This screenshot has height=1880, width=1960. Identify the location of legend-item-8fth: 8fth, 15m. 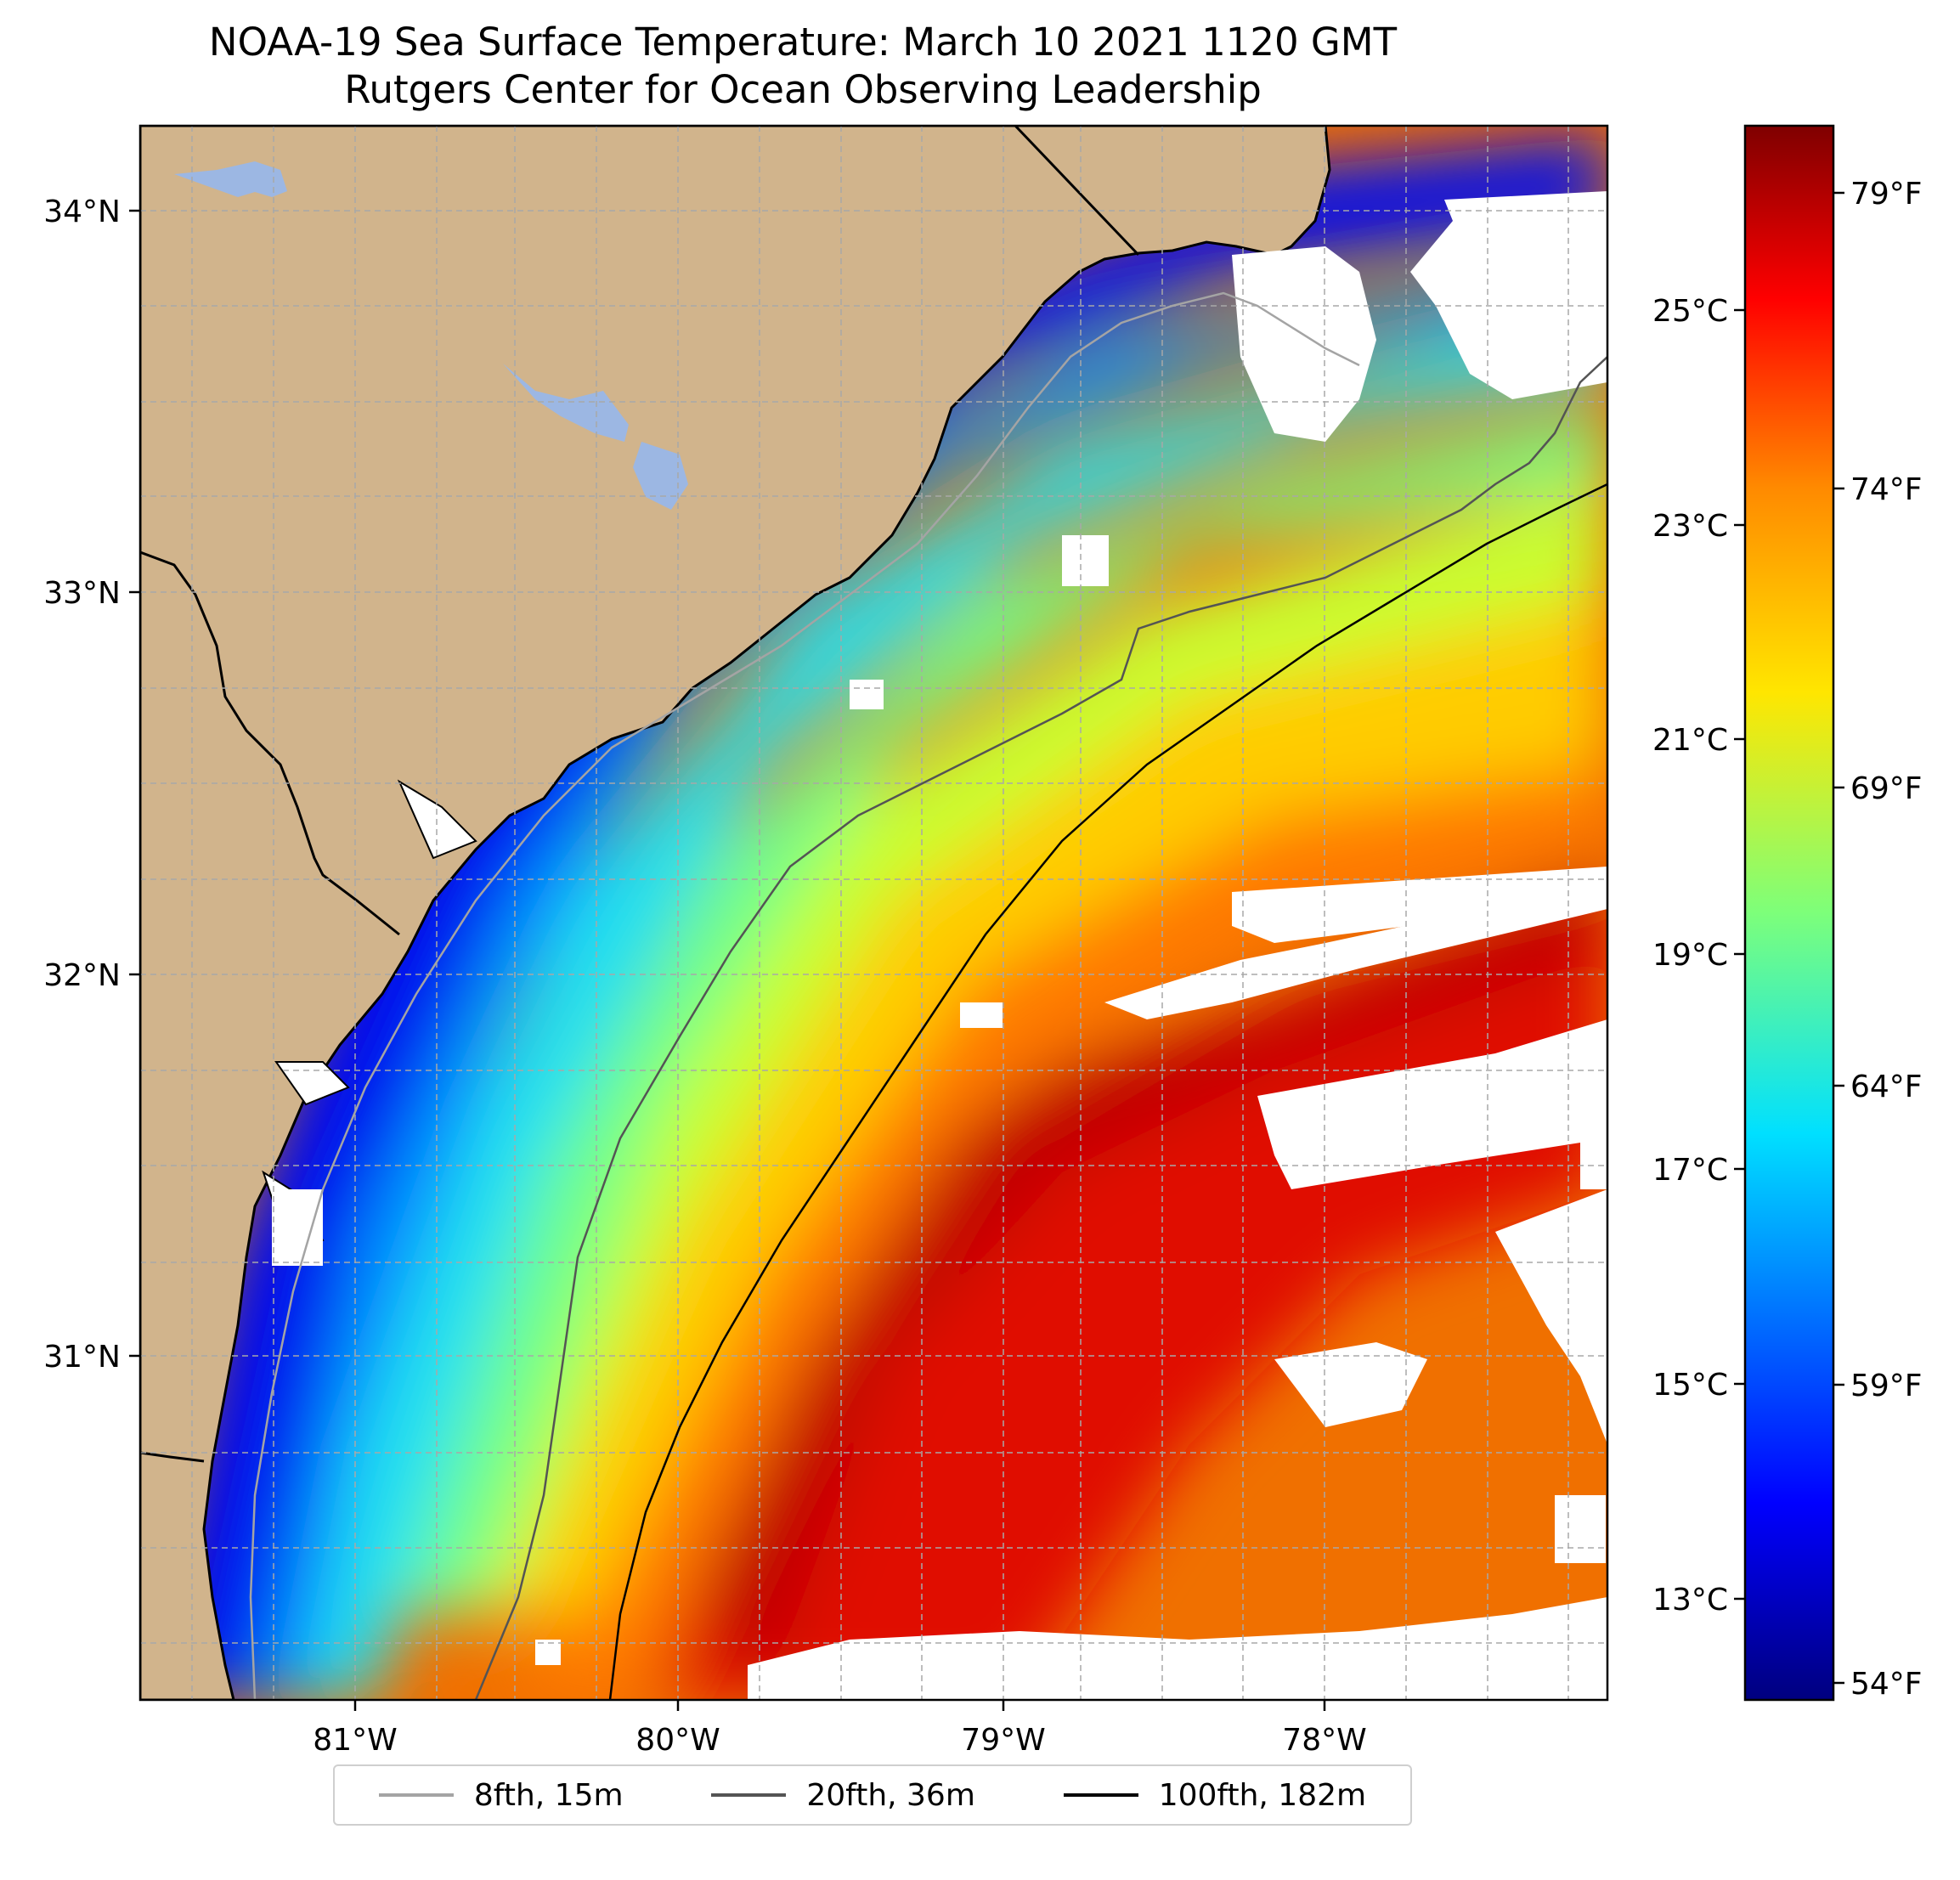
(501, 1795).